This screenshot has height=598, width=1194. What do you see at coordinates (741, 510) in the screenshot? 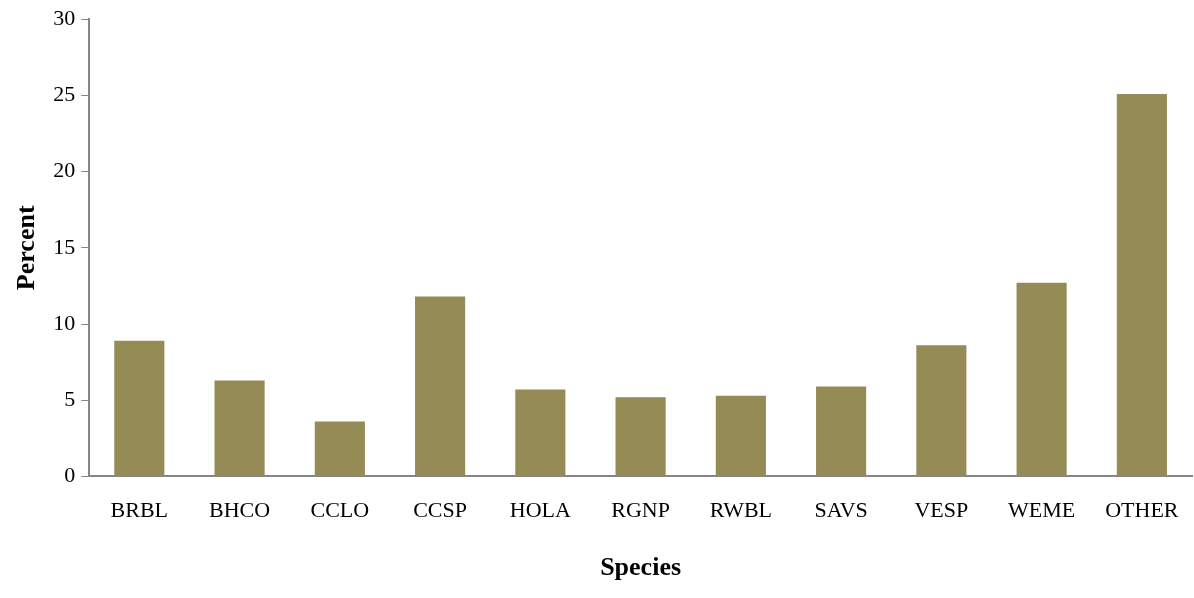
I see `x-tick-label: RWBL` at bounding box center [741, 510].